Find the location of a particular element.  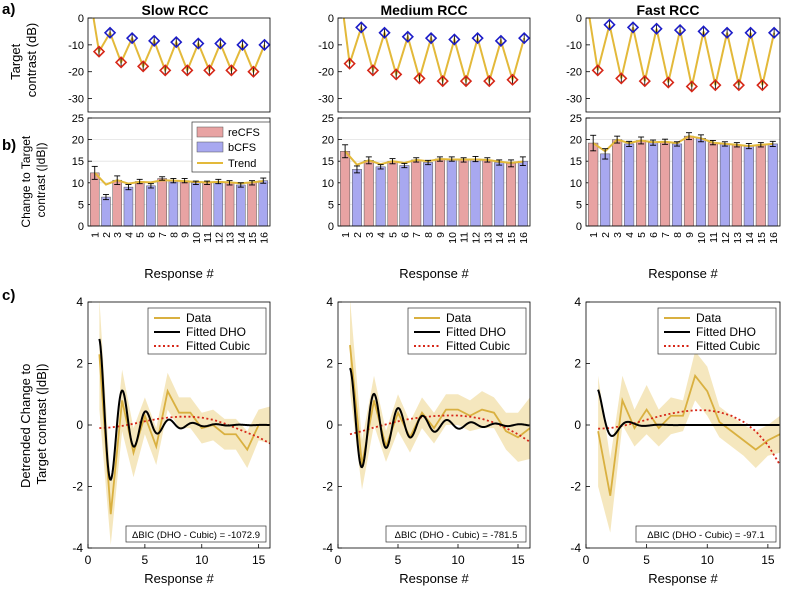

detrended-xtick-label-0: 0 is located at coordinates (88, 560).